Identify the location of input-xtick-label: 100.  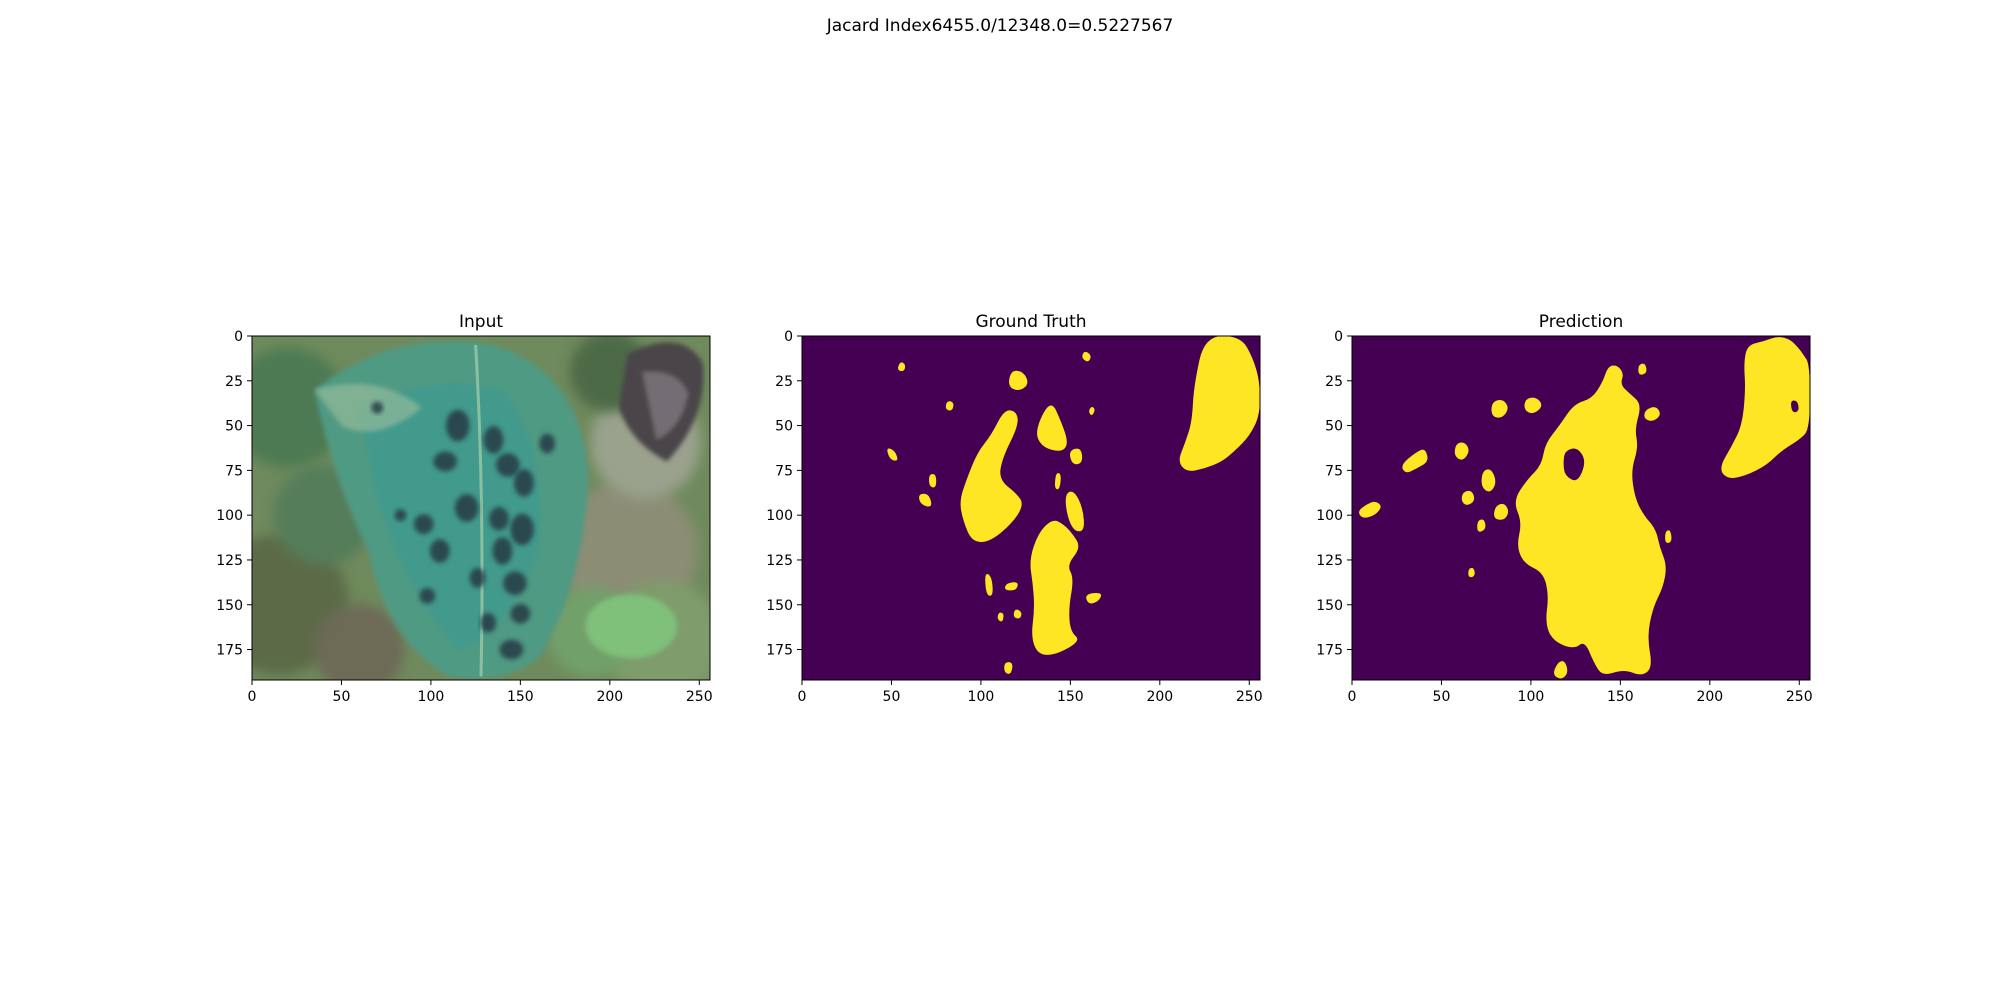
(431, 697).